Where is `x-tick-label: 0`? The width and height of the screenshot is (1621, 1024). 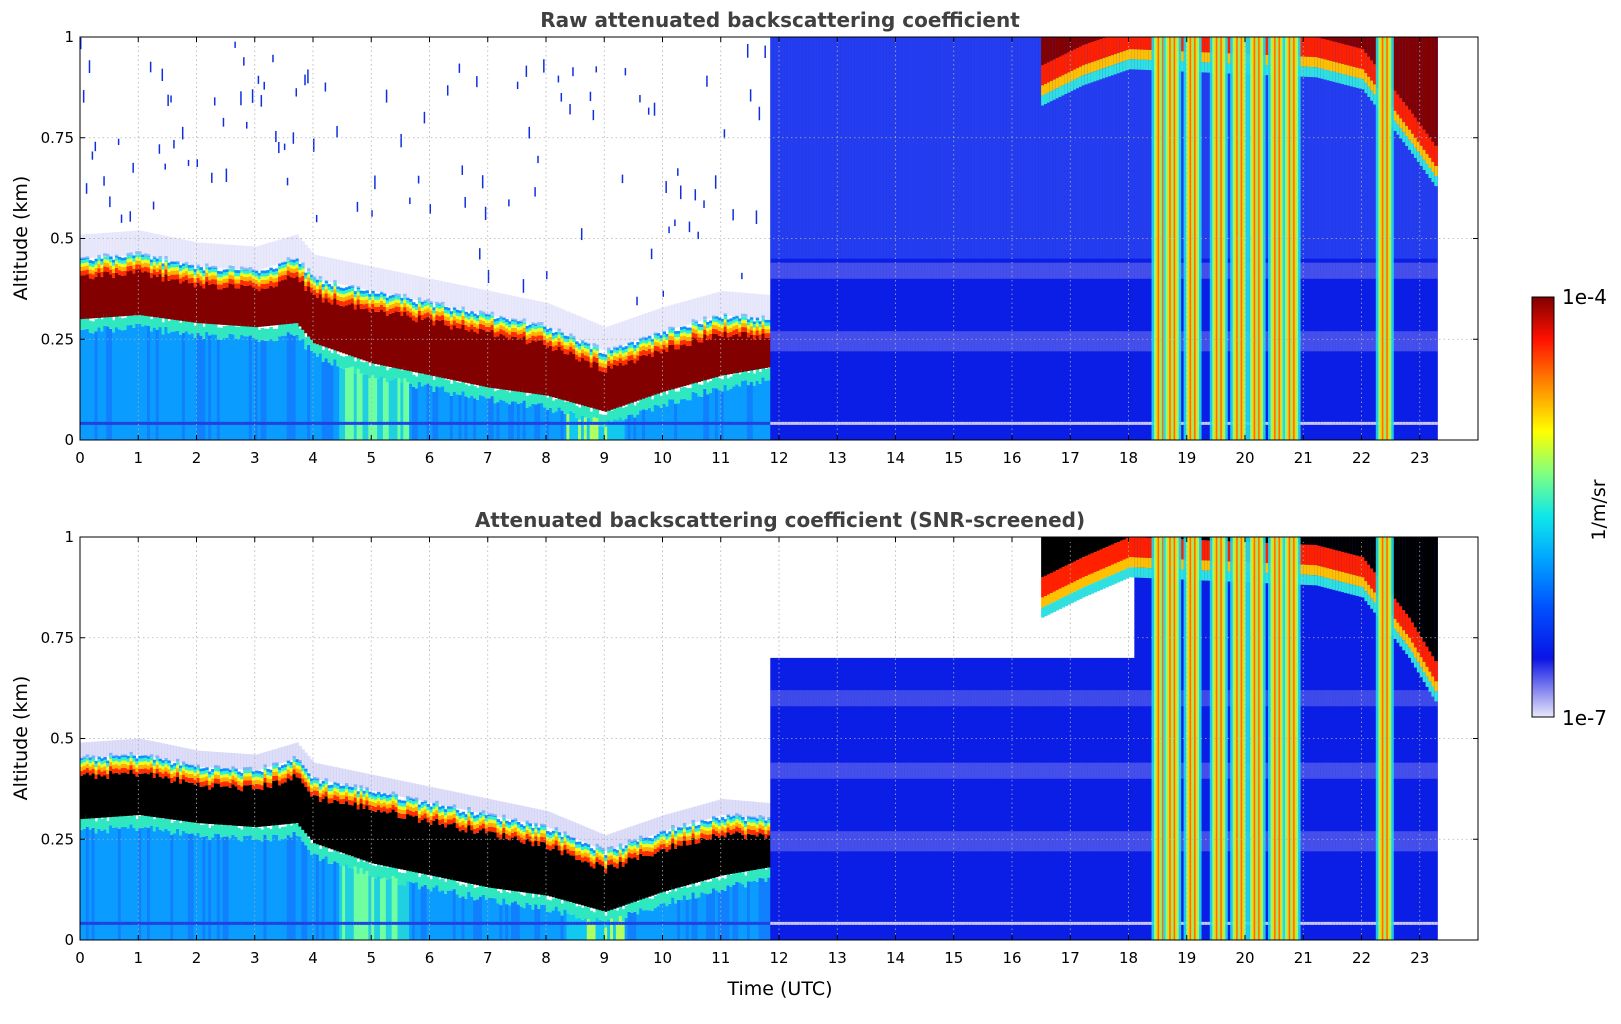
x-tick-label: 0 is located at coordinates (80, 458).